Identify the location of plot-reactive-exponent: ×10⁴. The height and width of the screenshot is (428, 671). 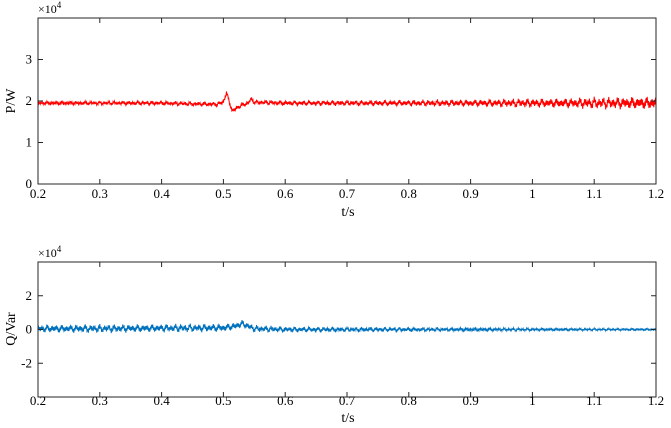
(50, 252).